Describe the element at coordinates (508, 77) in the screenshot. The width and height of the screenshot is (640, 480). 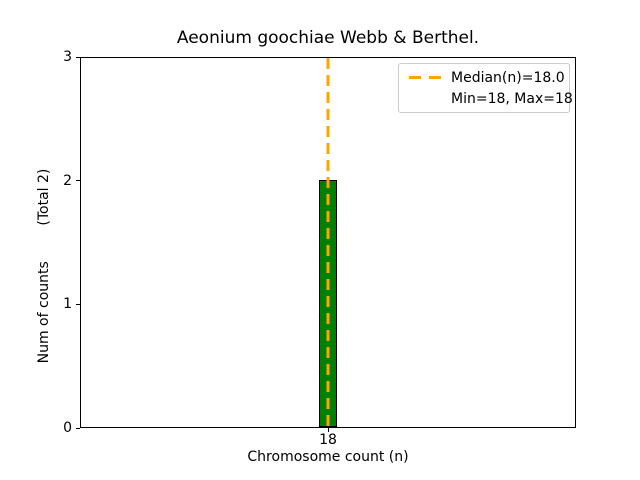
I see `legend-label-median: Median(n)=18.0` at that location.